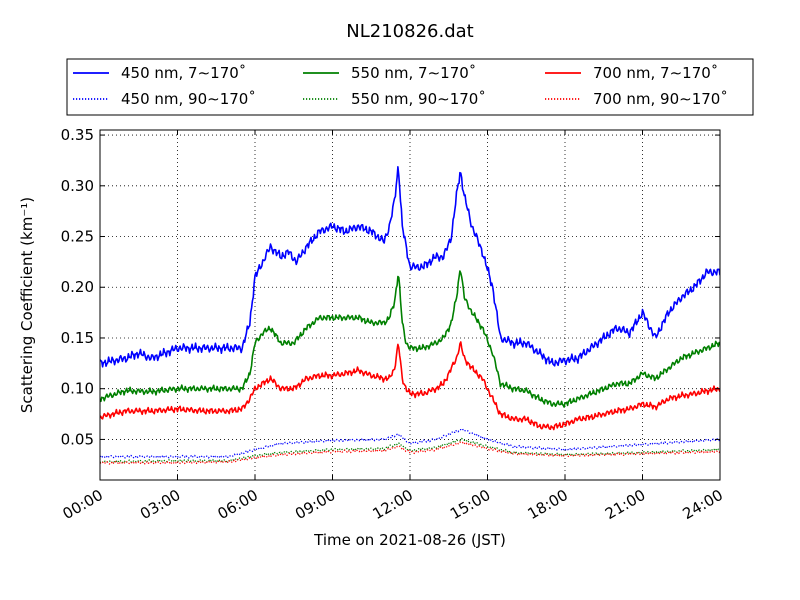  I want to click on legend-label-0: 450 nm, 7∼170˚, so click(183, 73).